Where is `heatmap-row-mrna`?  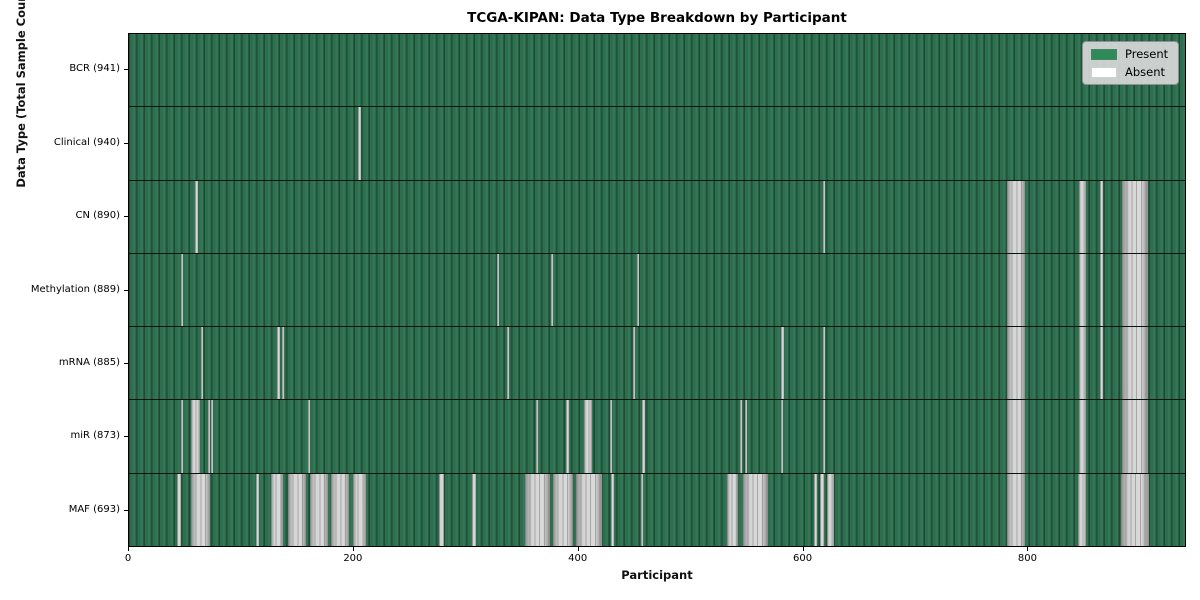
heatmap-row-mrna is located at coordinates (657, 364).